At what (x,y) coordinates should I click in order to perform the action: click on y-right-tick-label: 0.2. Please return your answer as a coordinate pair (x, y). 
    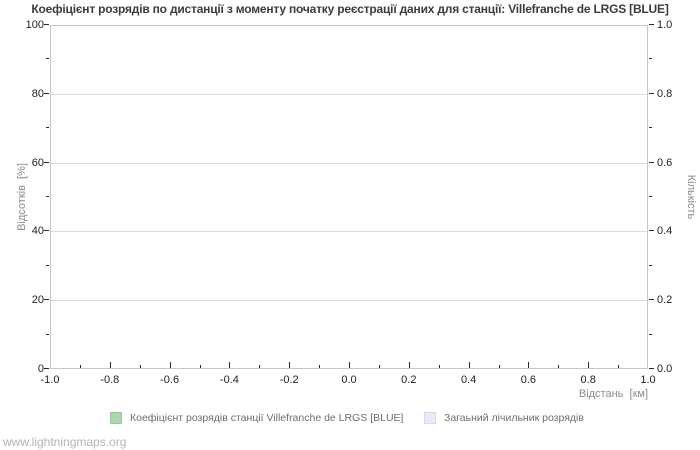
    Looking at the image, I should click on (665, 300).